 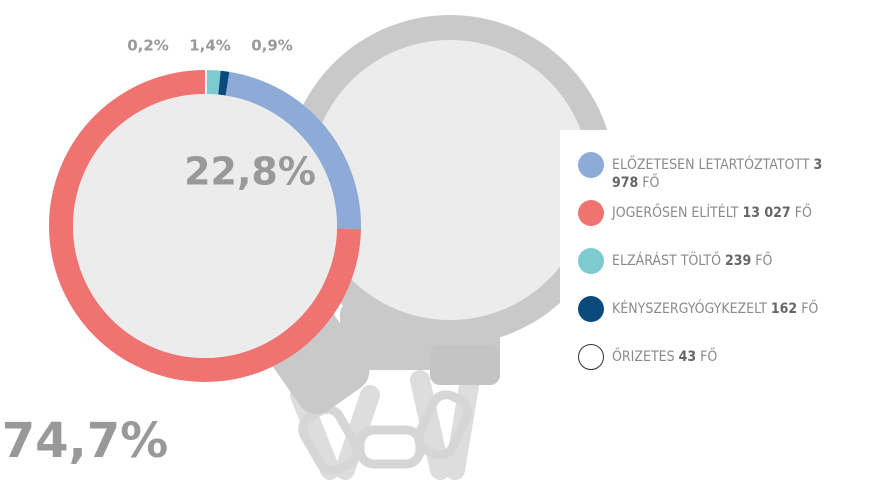 What do you see at coordinates (666, 261) in the screenshot?
I see `legend-label: ELZÁRÁST TÖLTŐ` at bounding box center [666, 261].